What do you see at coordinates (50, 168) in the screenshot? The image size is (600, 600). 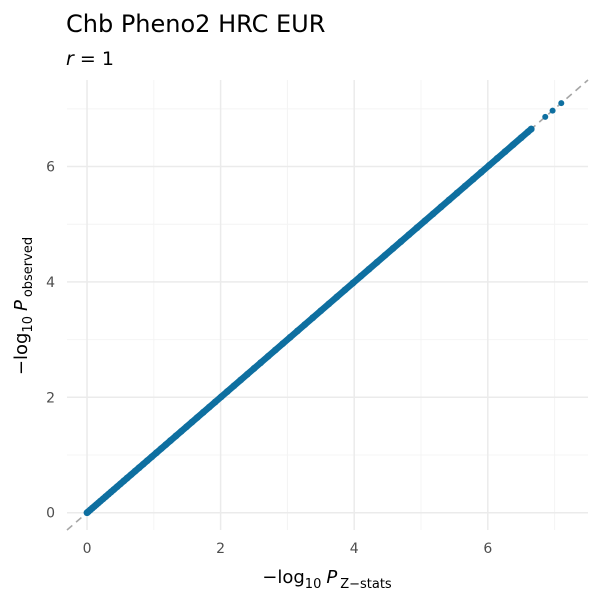 I see `y-tick-label: 6` at bounding box center [50, 168].